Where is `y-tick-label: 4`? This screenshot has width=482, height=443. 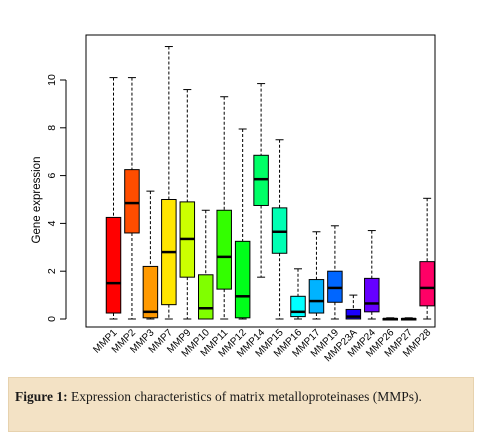
y-tick-label: 4 is located at coordinates (52, 223).